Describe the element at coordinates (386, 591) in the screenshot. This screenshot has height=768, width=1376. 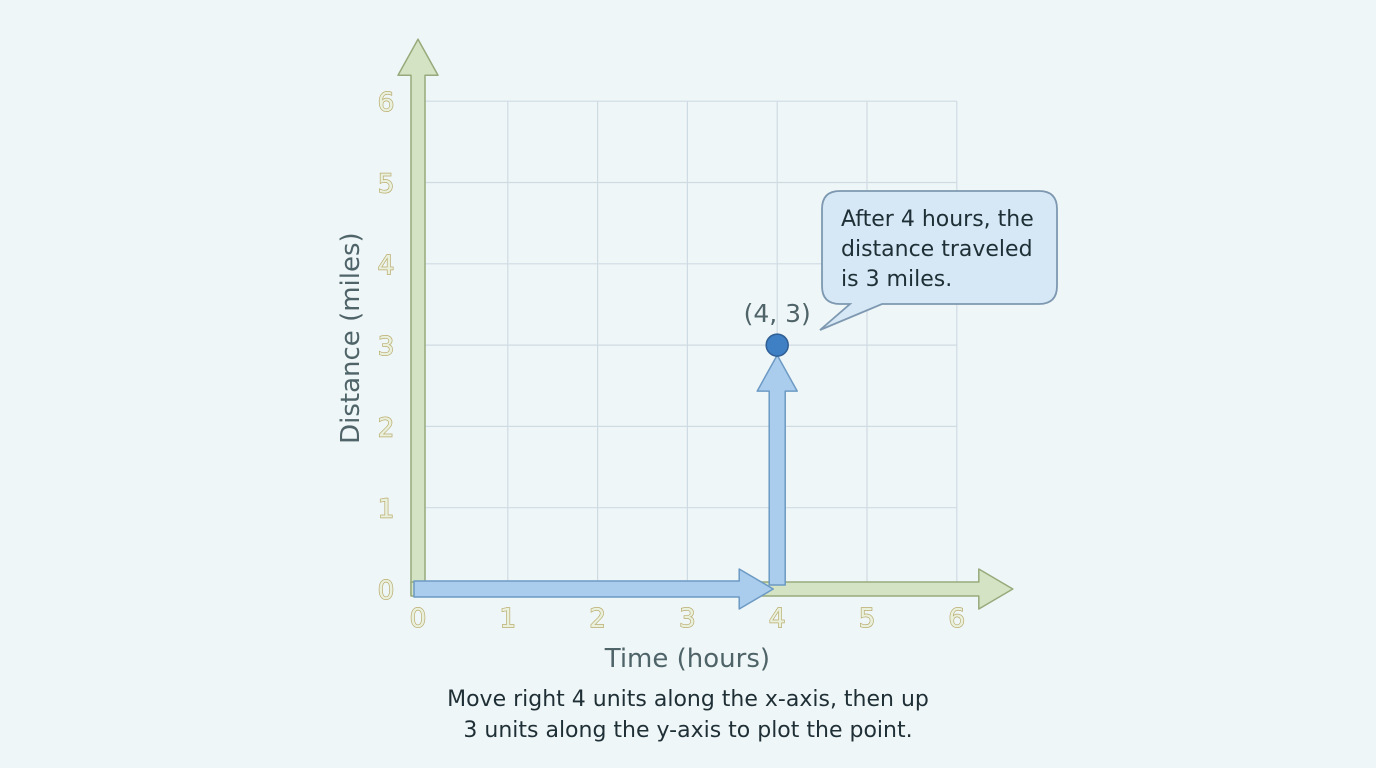
I see `y-tick-label: 0` at that location.